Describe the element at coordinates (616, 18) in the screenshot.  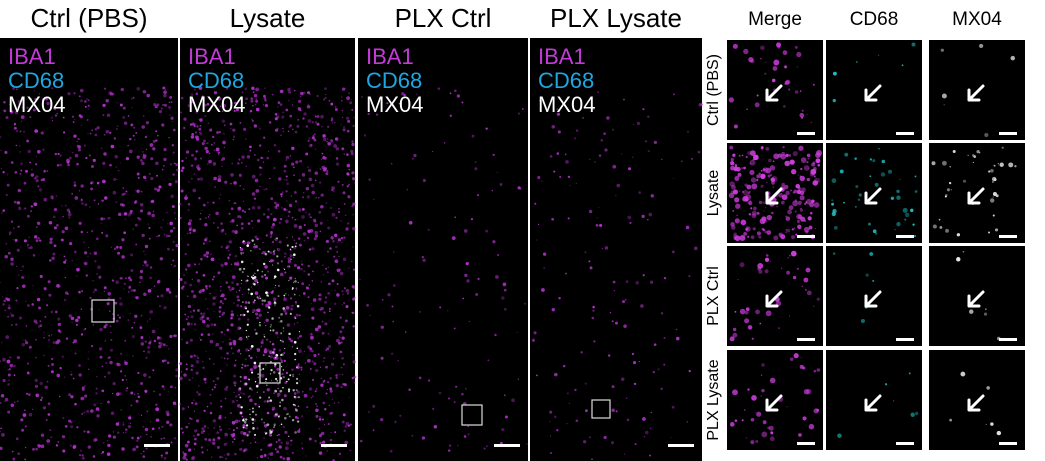
I see `panel-title: PLX Lysate` at that location.